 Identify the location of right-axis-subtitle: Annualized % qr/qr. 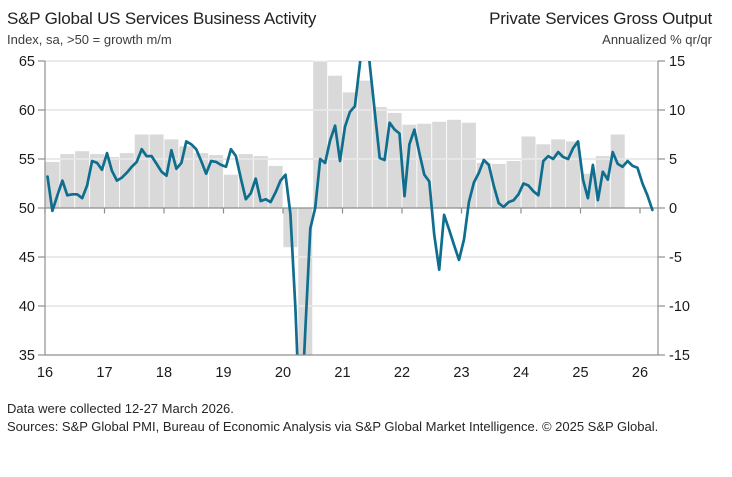
(657, 39).